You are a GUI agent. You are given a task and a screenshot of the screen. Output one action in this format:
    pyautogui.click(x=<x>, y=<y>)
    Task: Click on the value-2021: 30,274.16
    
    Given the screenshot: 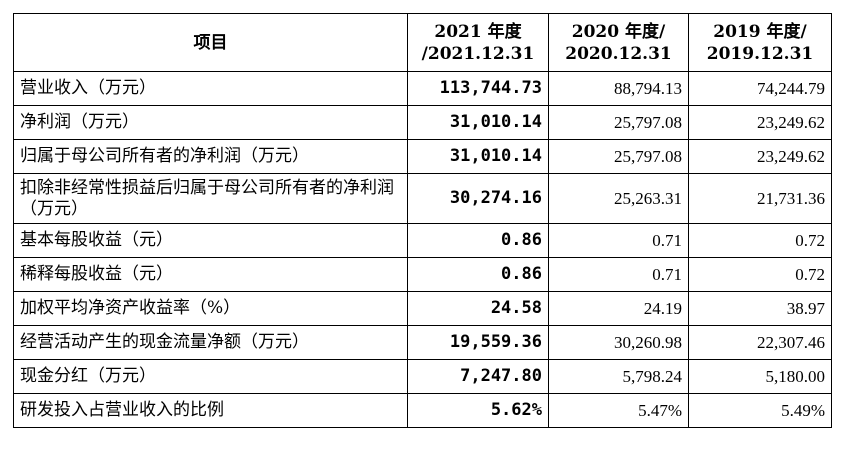 What is the action you would take?
    pyautogui.click(x=478, y=198)
    